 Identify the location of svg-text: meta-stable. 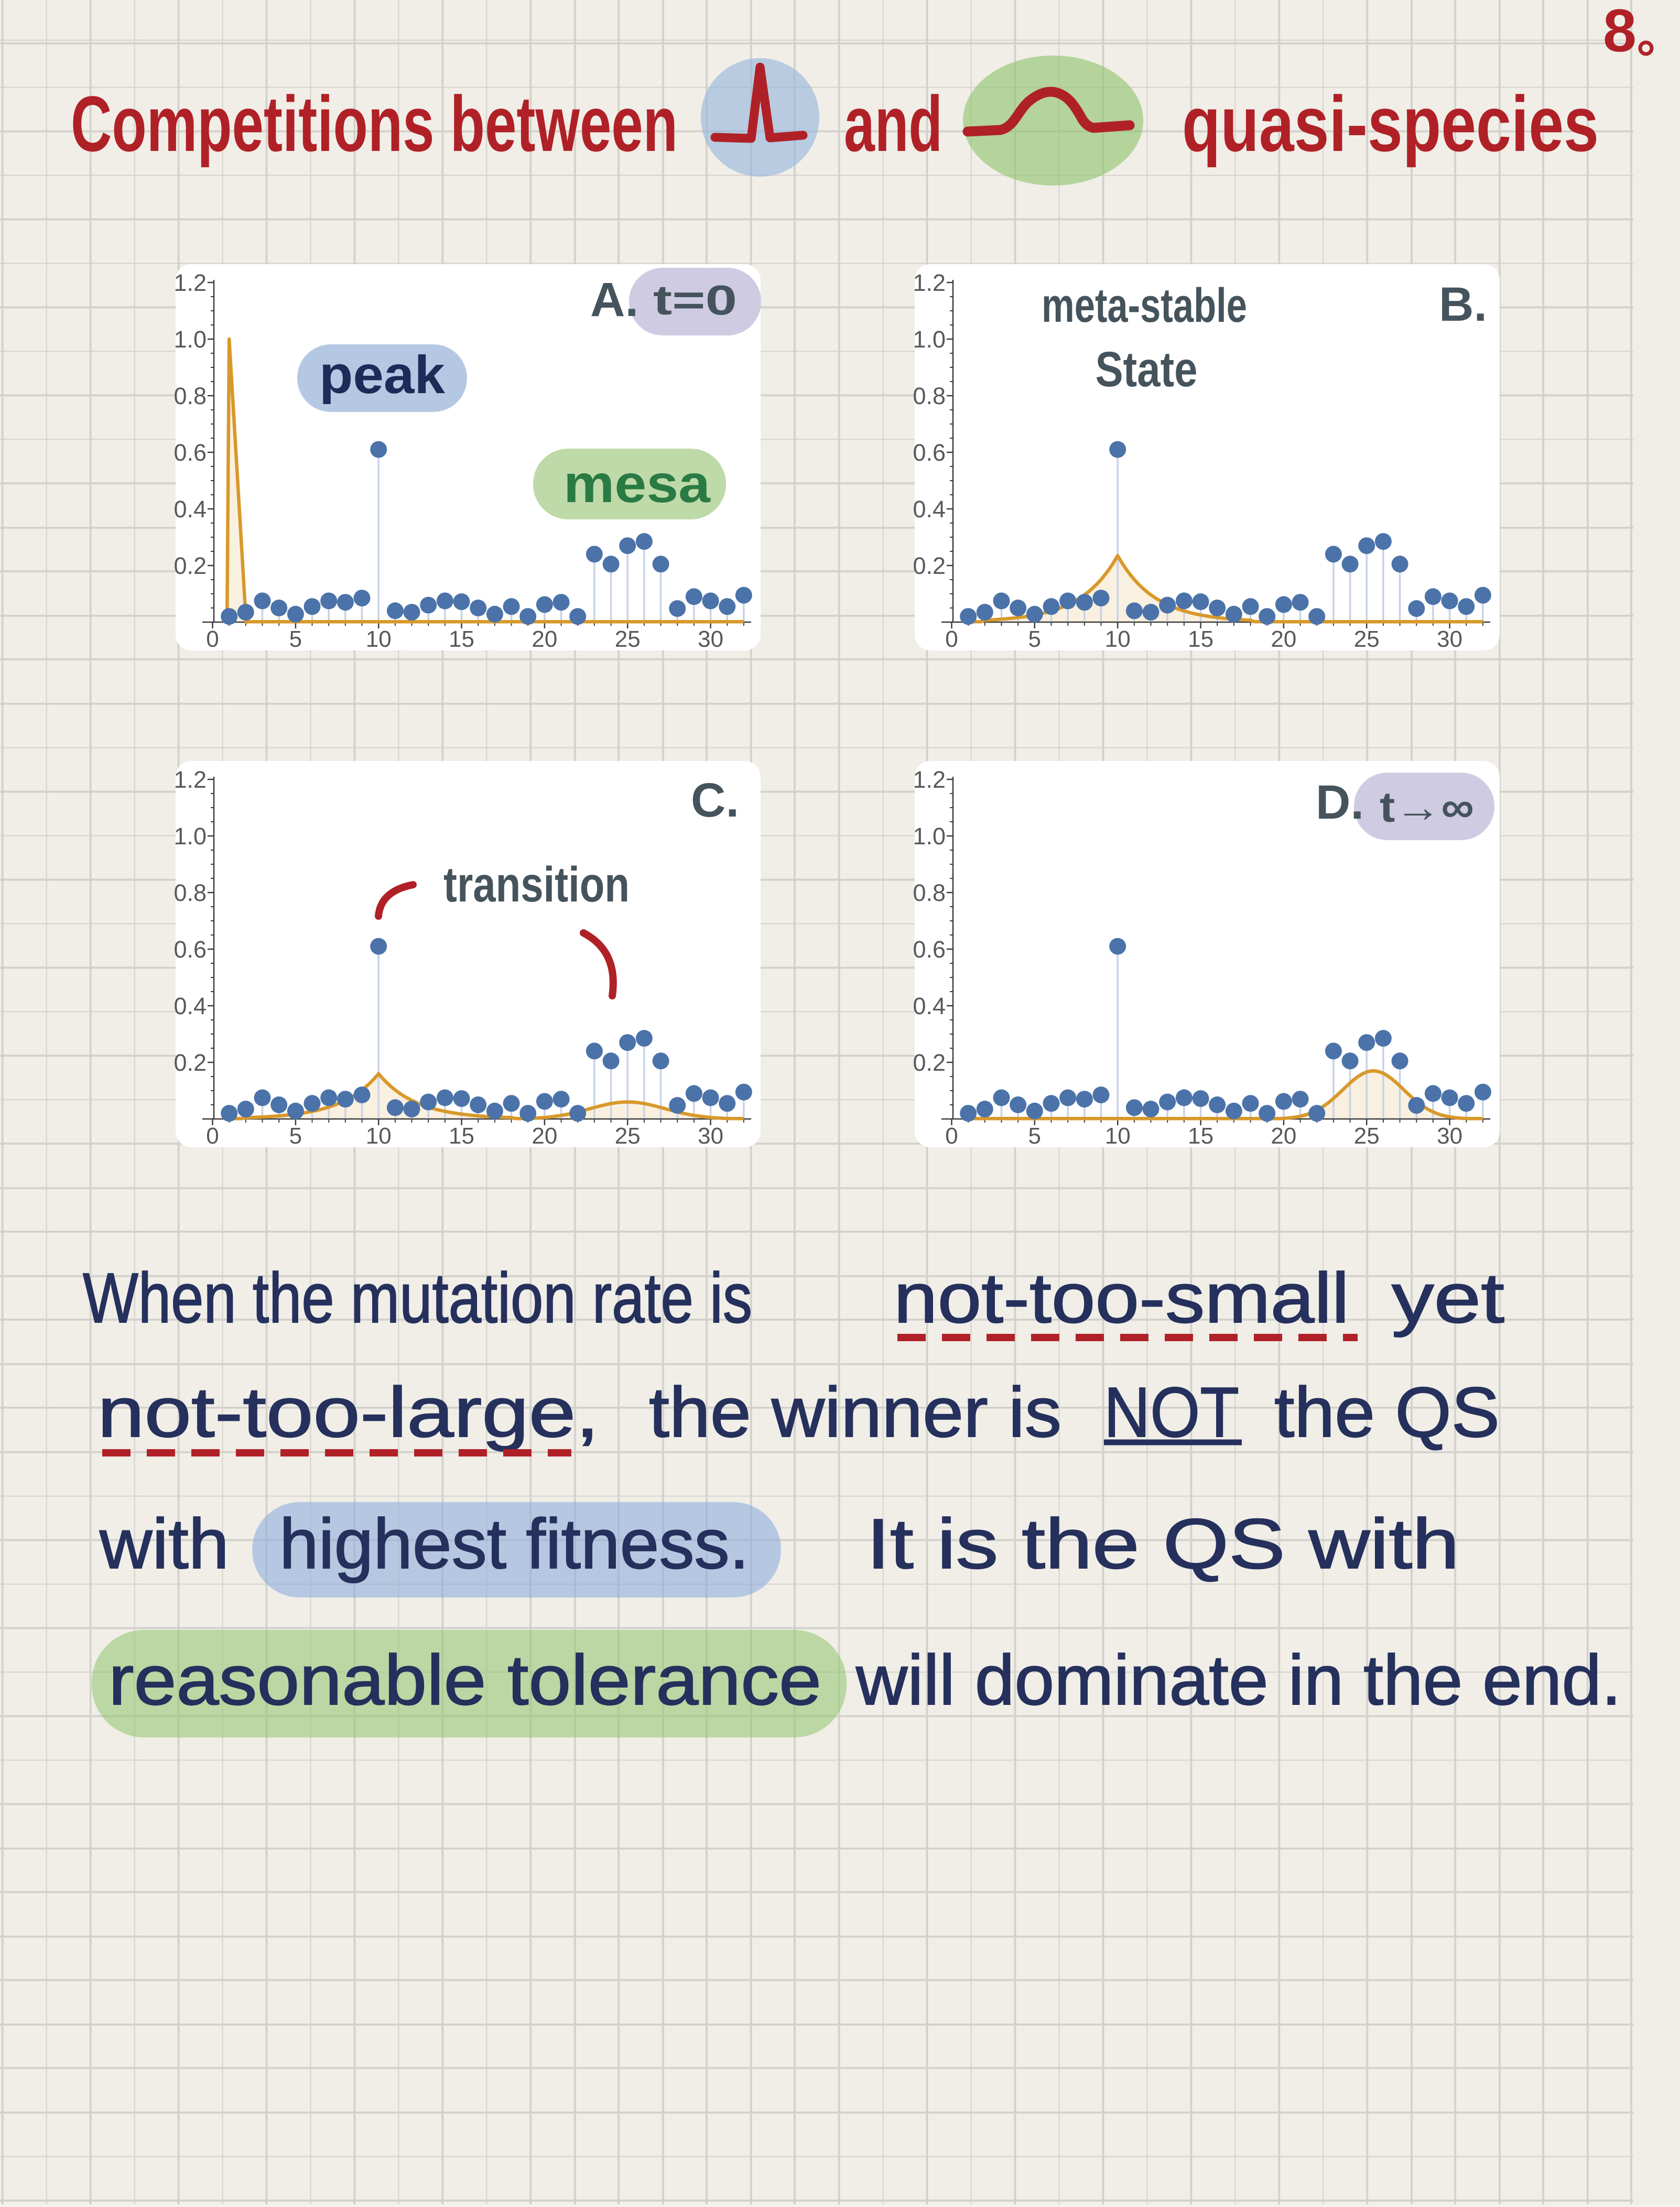
(1144, 306).